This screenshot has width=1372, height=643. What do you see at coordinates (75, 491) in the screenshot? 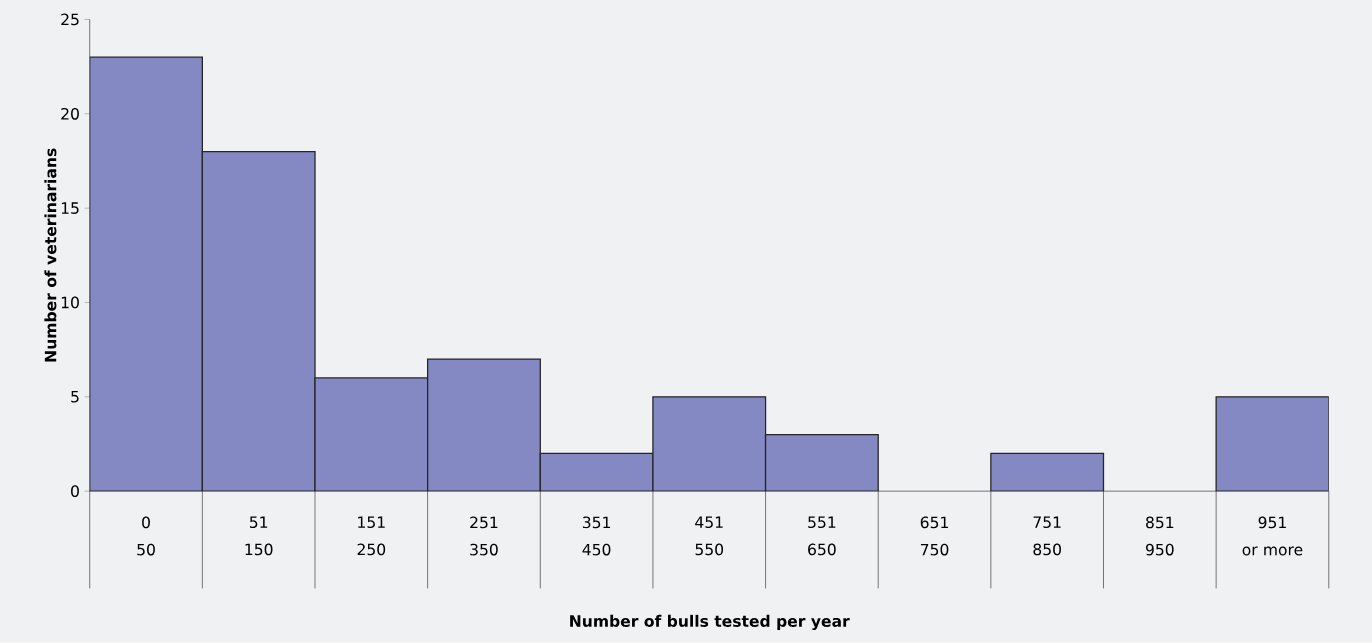
I see `y-tick-label: 0` at bounding box center [75, 491].